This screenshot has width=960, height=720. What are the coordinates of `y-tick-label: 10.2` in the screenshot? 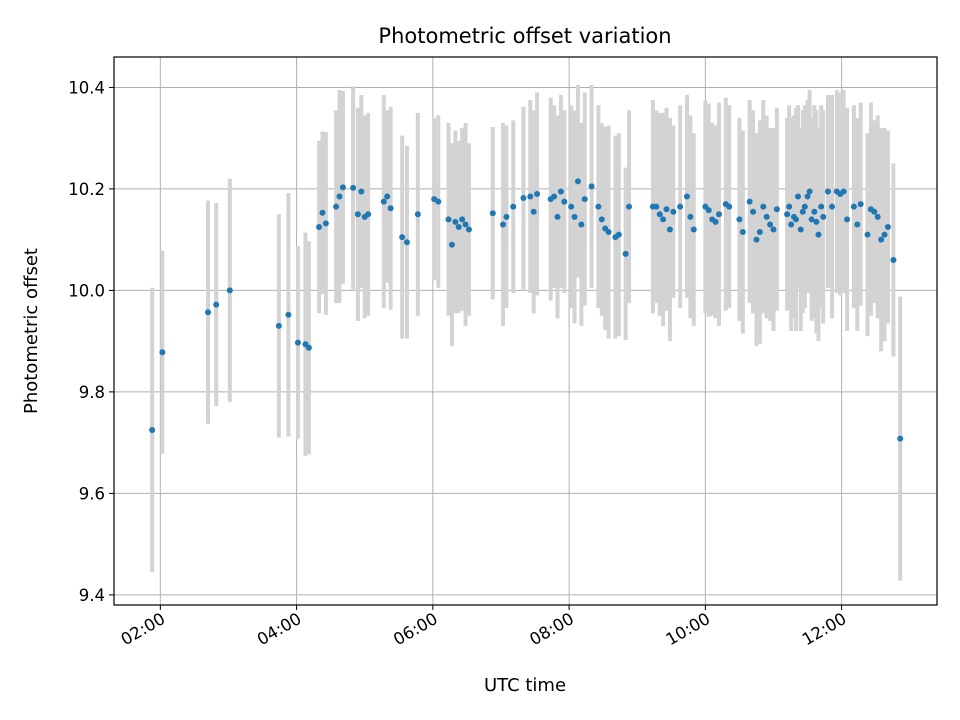 It's located at (86, 189).